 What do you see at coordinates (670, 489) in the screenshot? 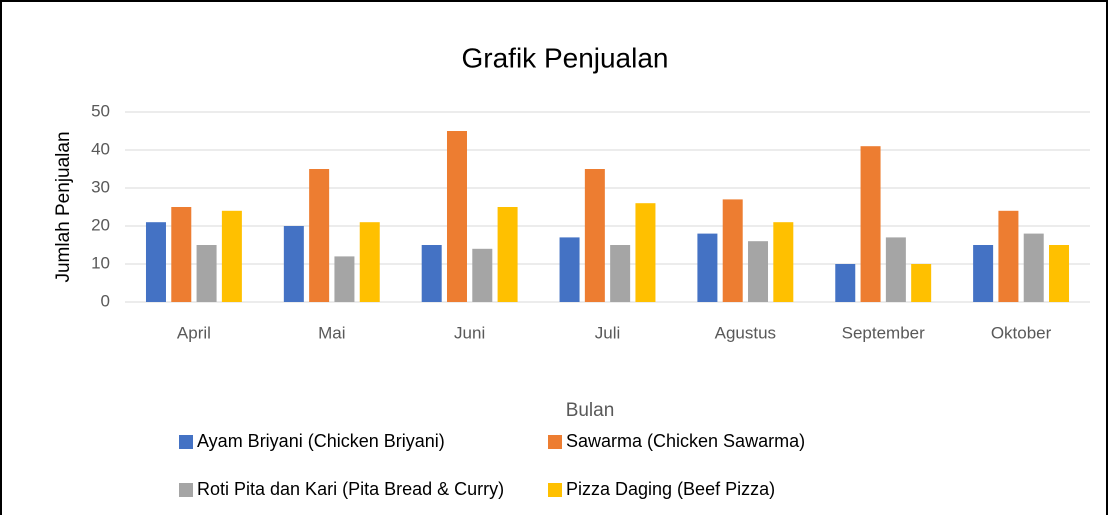
I see `legend-label: Pizza Daging (Beef Pizza)` at bounding box center [670, 489].